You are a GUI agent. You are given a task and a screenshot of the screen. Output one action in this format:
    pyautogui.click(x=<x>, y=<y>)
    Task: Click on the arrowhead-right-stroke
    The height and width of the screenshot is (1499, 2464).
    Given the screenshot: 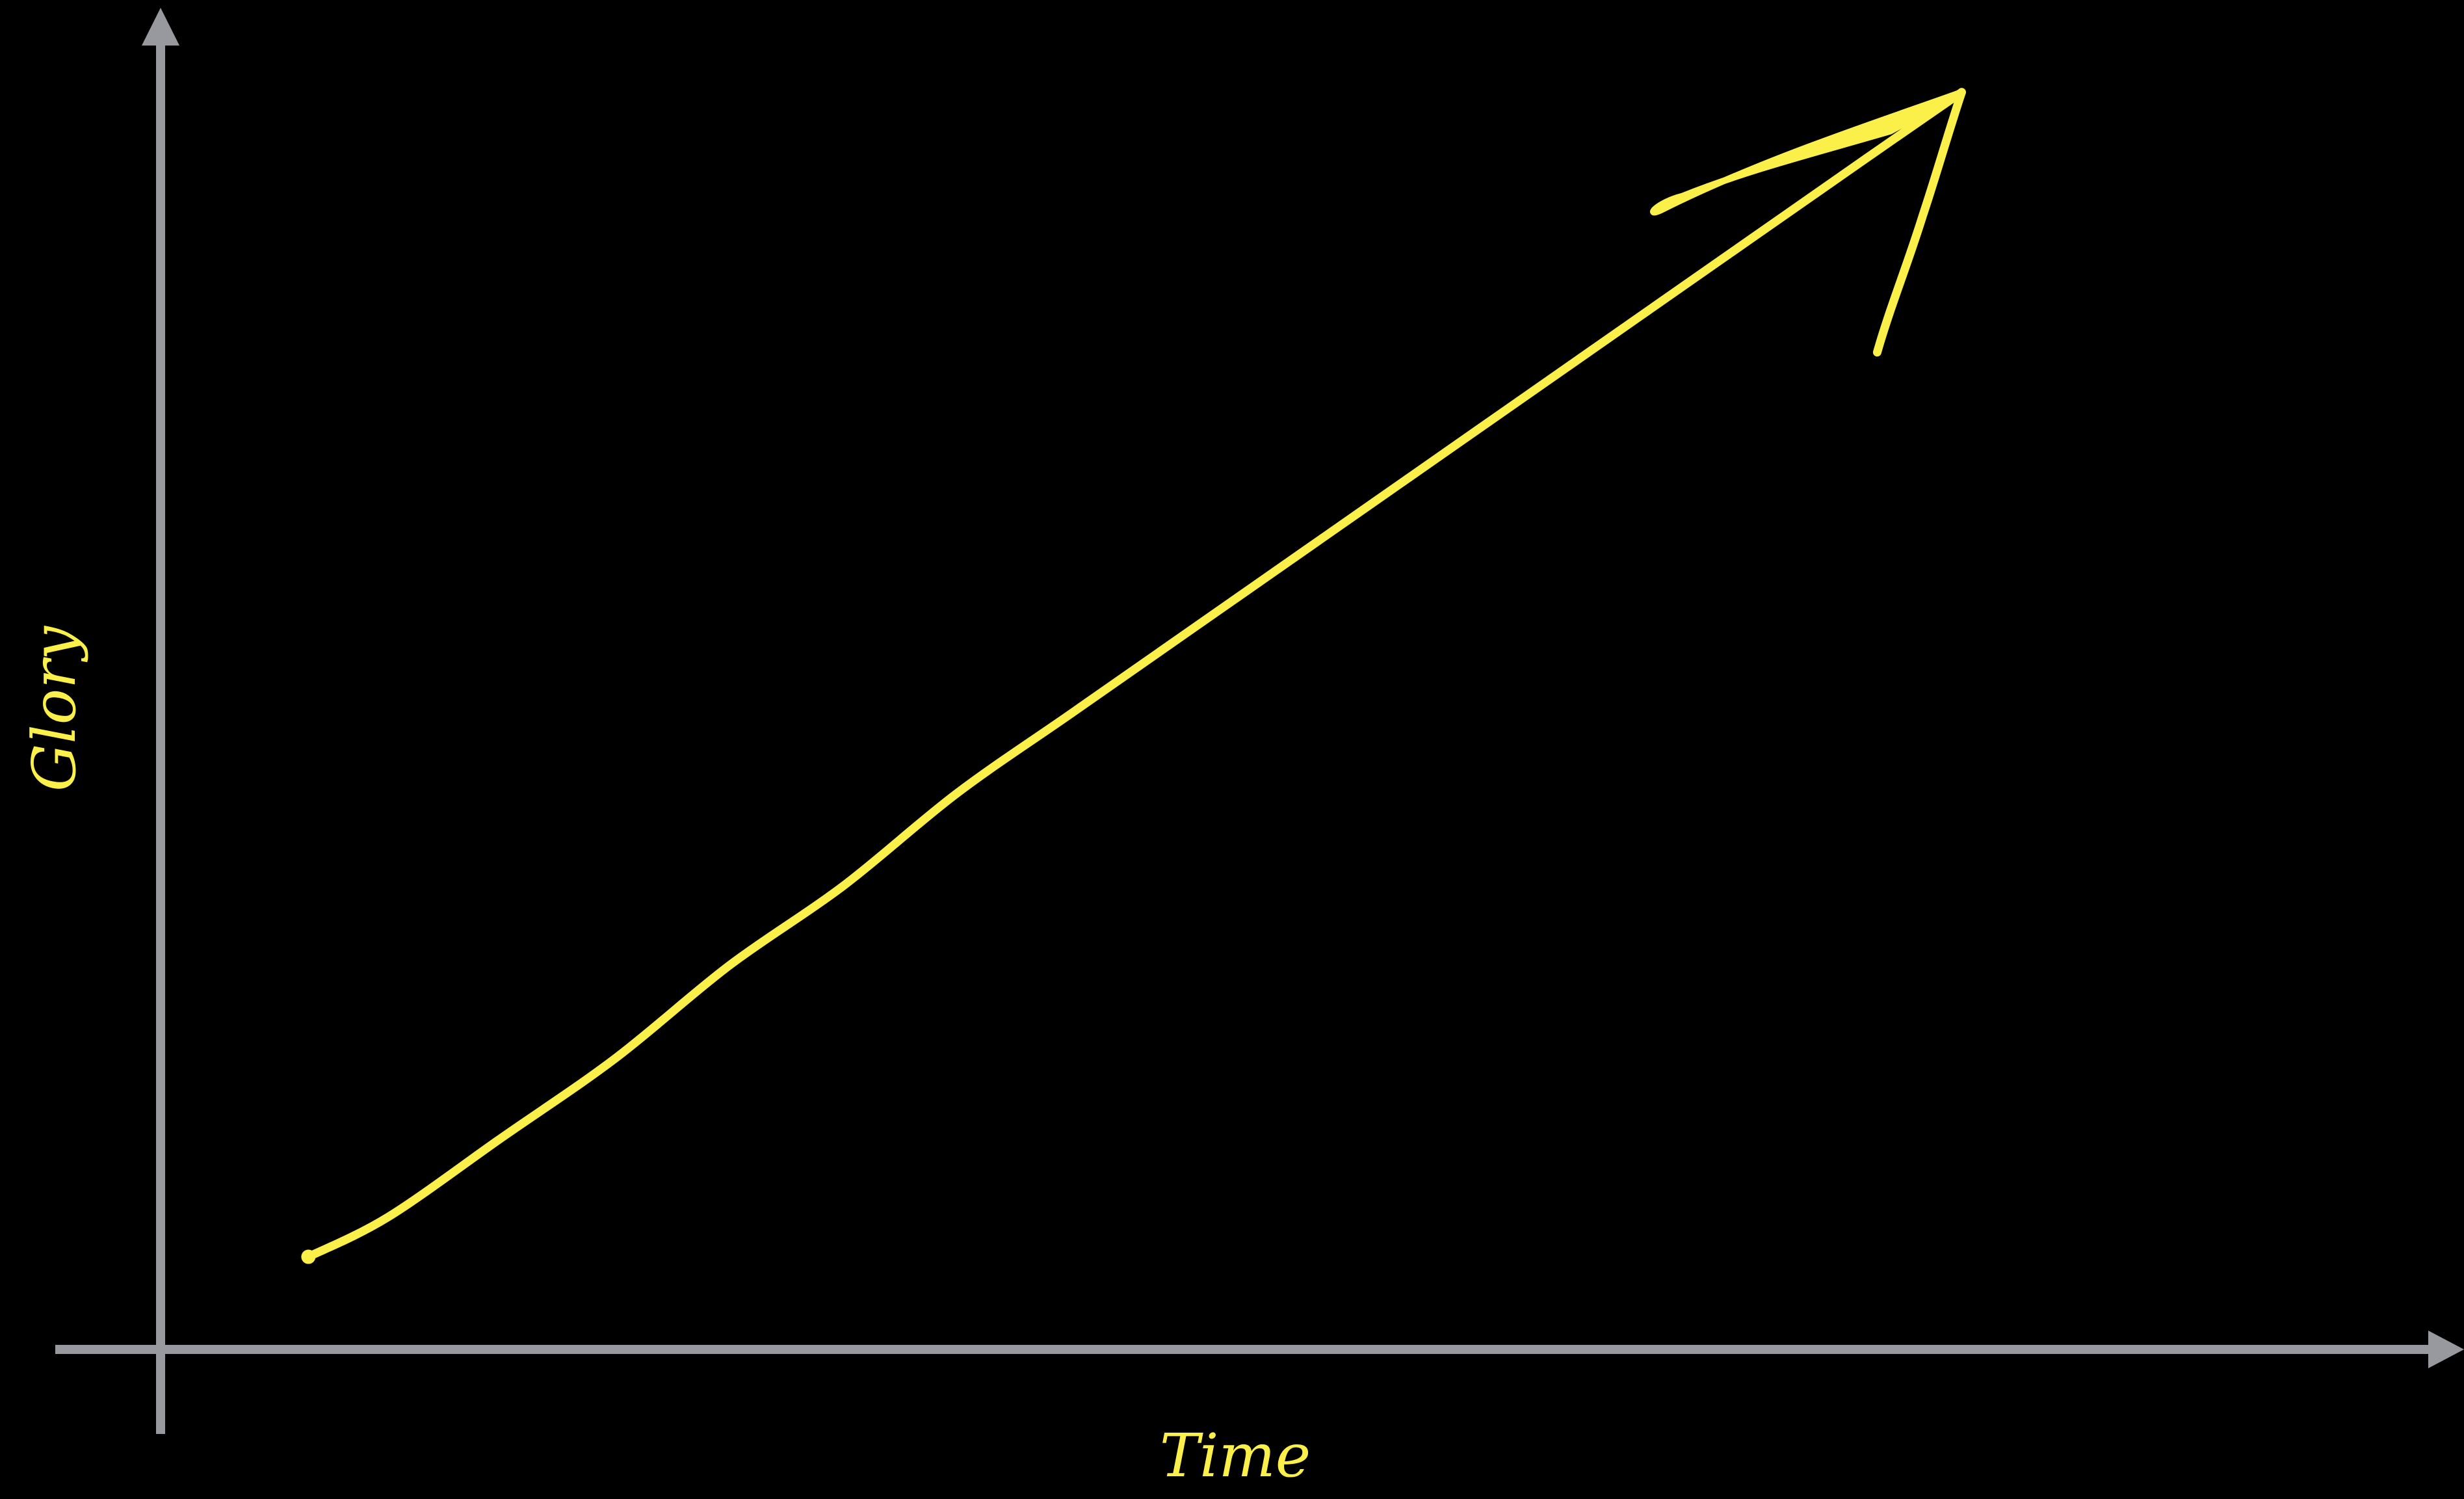 What is the action you would take?
    pyautogui.click(x=1919, y=222)
    